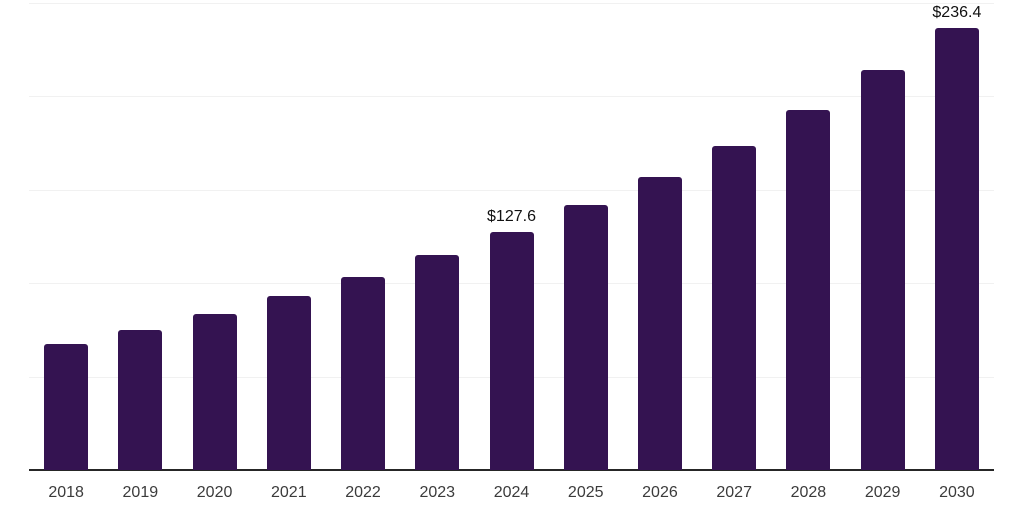  What do you see at coordinates (659, 323) in the screenshot?
I see `bar-2026` at bounding box center [659, 323].